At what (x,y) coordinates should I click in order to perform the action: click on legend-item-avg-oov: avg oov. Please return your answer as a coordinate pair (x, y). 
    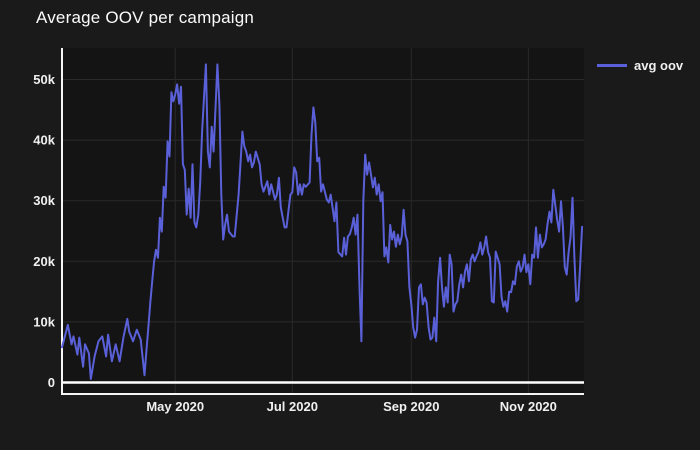
    Looking at the image, I should click on (640, 65).